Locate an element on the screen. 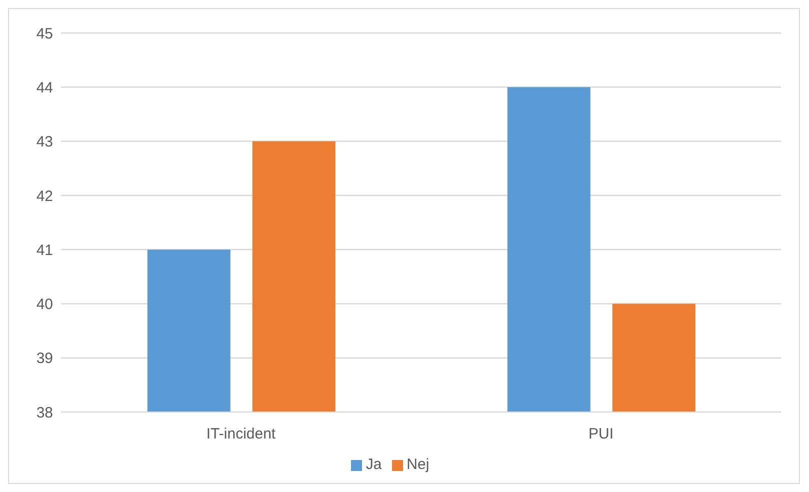  y-tick-label: 45 is located at coordinates (44, 33).